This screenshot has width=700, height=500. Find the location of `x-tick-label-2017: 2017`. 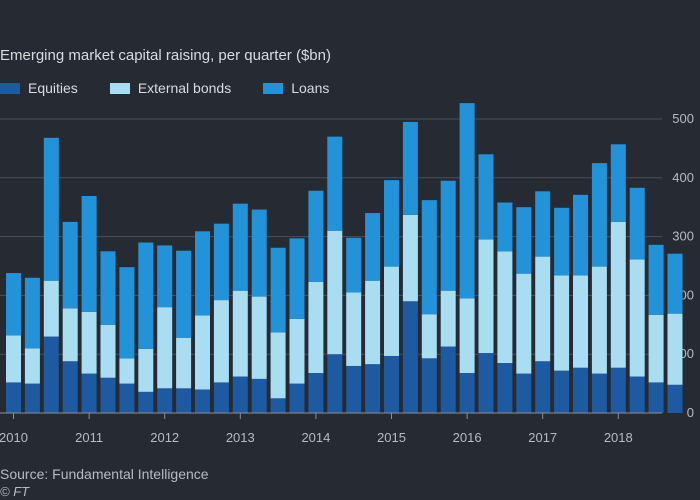

x-tick-label-2017: 2017 is located at coordinates (542, 437).